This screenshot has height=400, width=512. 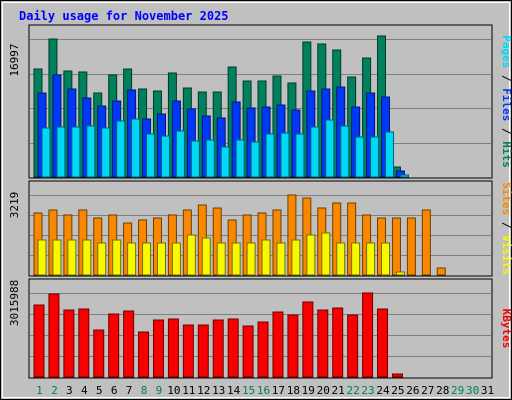 I want to click on x-tick-label: 12, so click(x=203, y=390).